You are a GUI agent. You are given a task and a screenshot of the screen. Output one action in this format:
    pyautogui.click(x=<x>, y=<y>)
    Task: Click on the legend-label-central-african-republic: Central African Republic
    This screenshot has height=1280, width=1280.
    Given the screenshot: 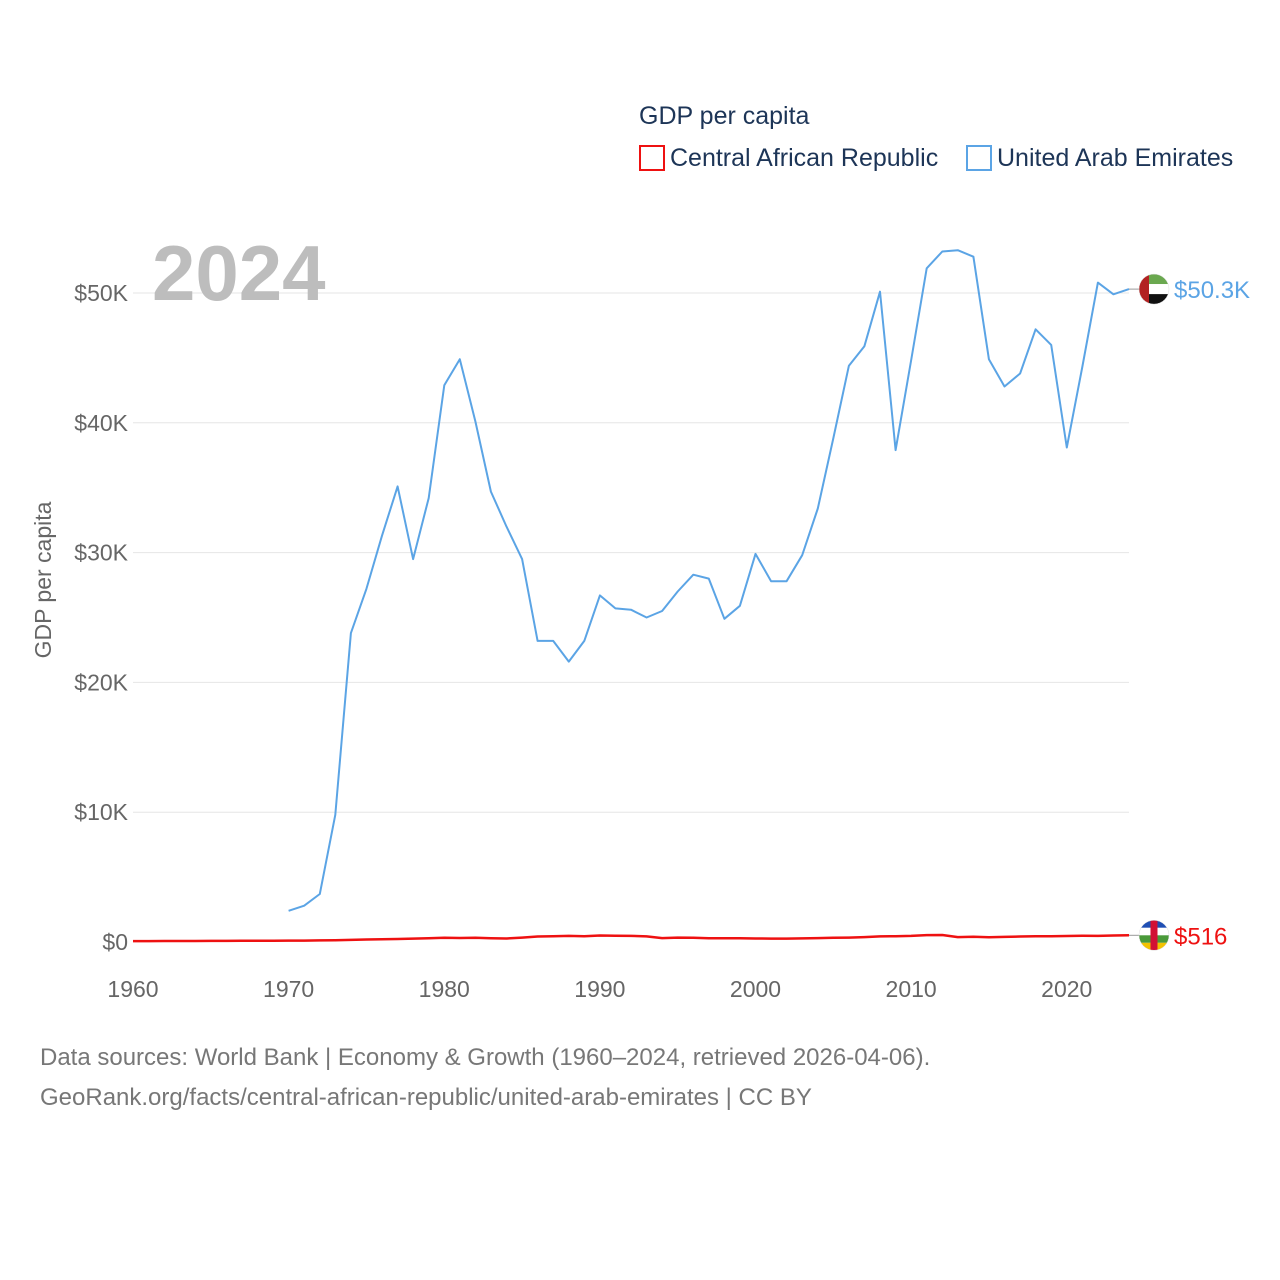 What is the action you would take?
    pyautogui.click(x=804, y=158)
    